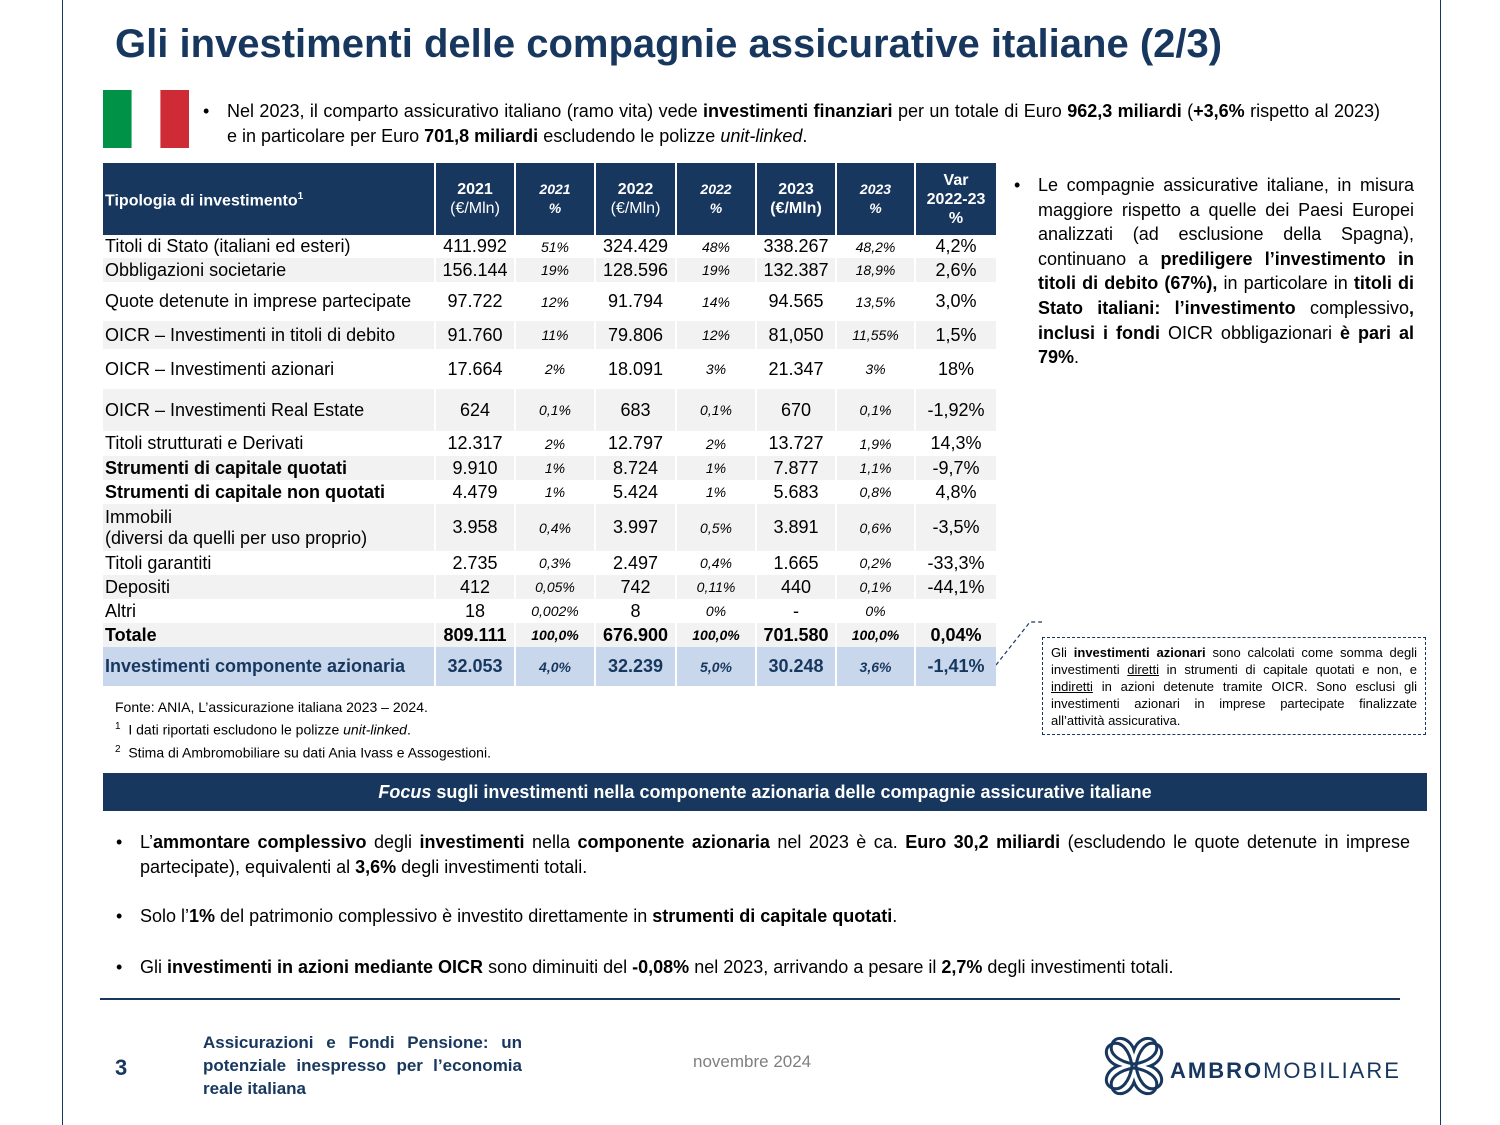 The width and height of the screenshot is (1500, 1125). I want to click on header-line: 2022, so click(635, 189).